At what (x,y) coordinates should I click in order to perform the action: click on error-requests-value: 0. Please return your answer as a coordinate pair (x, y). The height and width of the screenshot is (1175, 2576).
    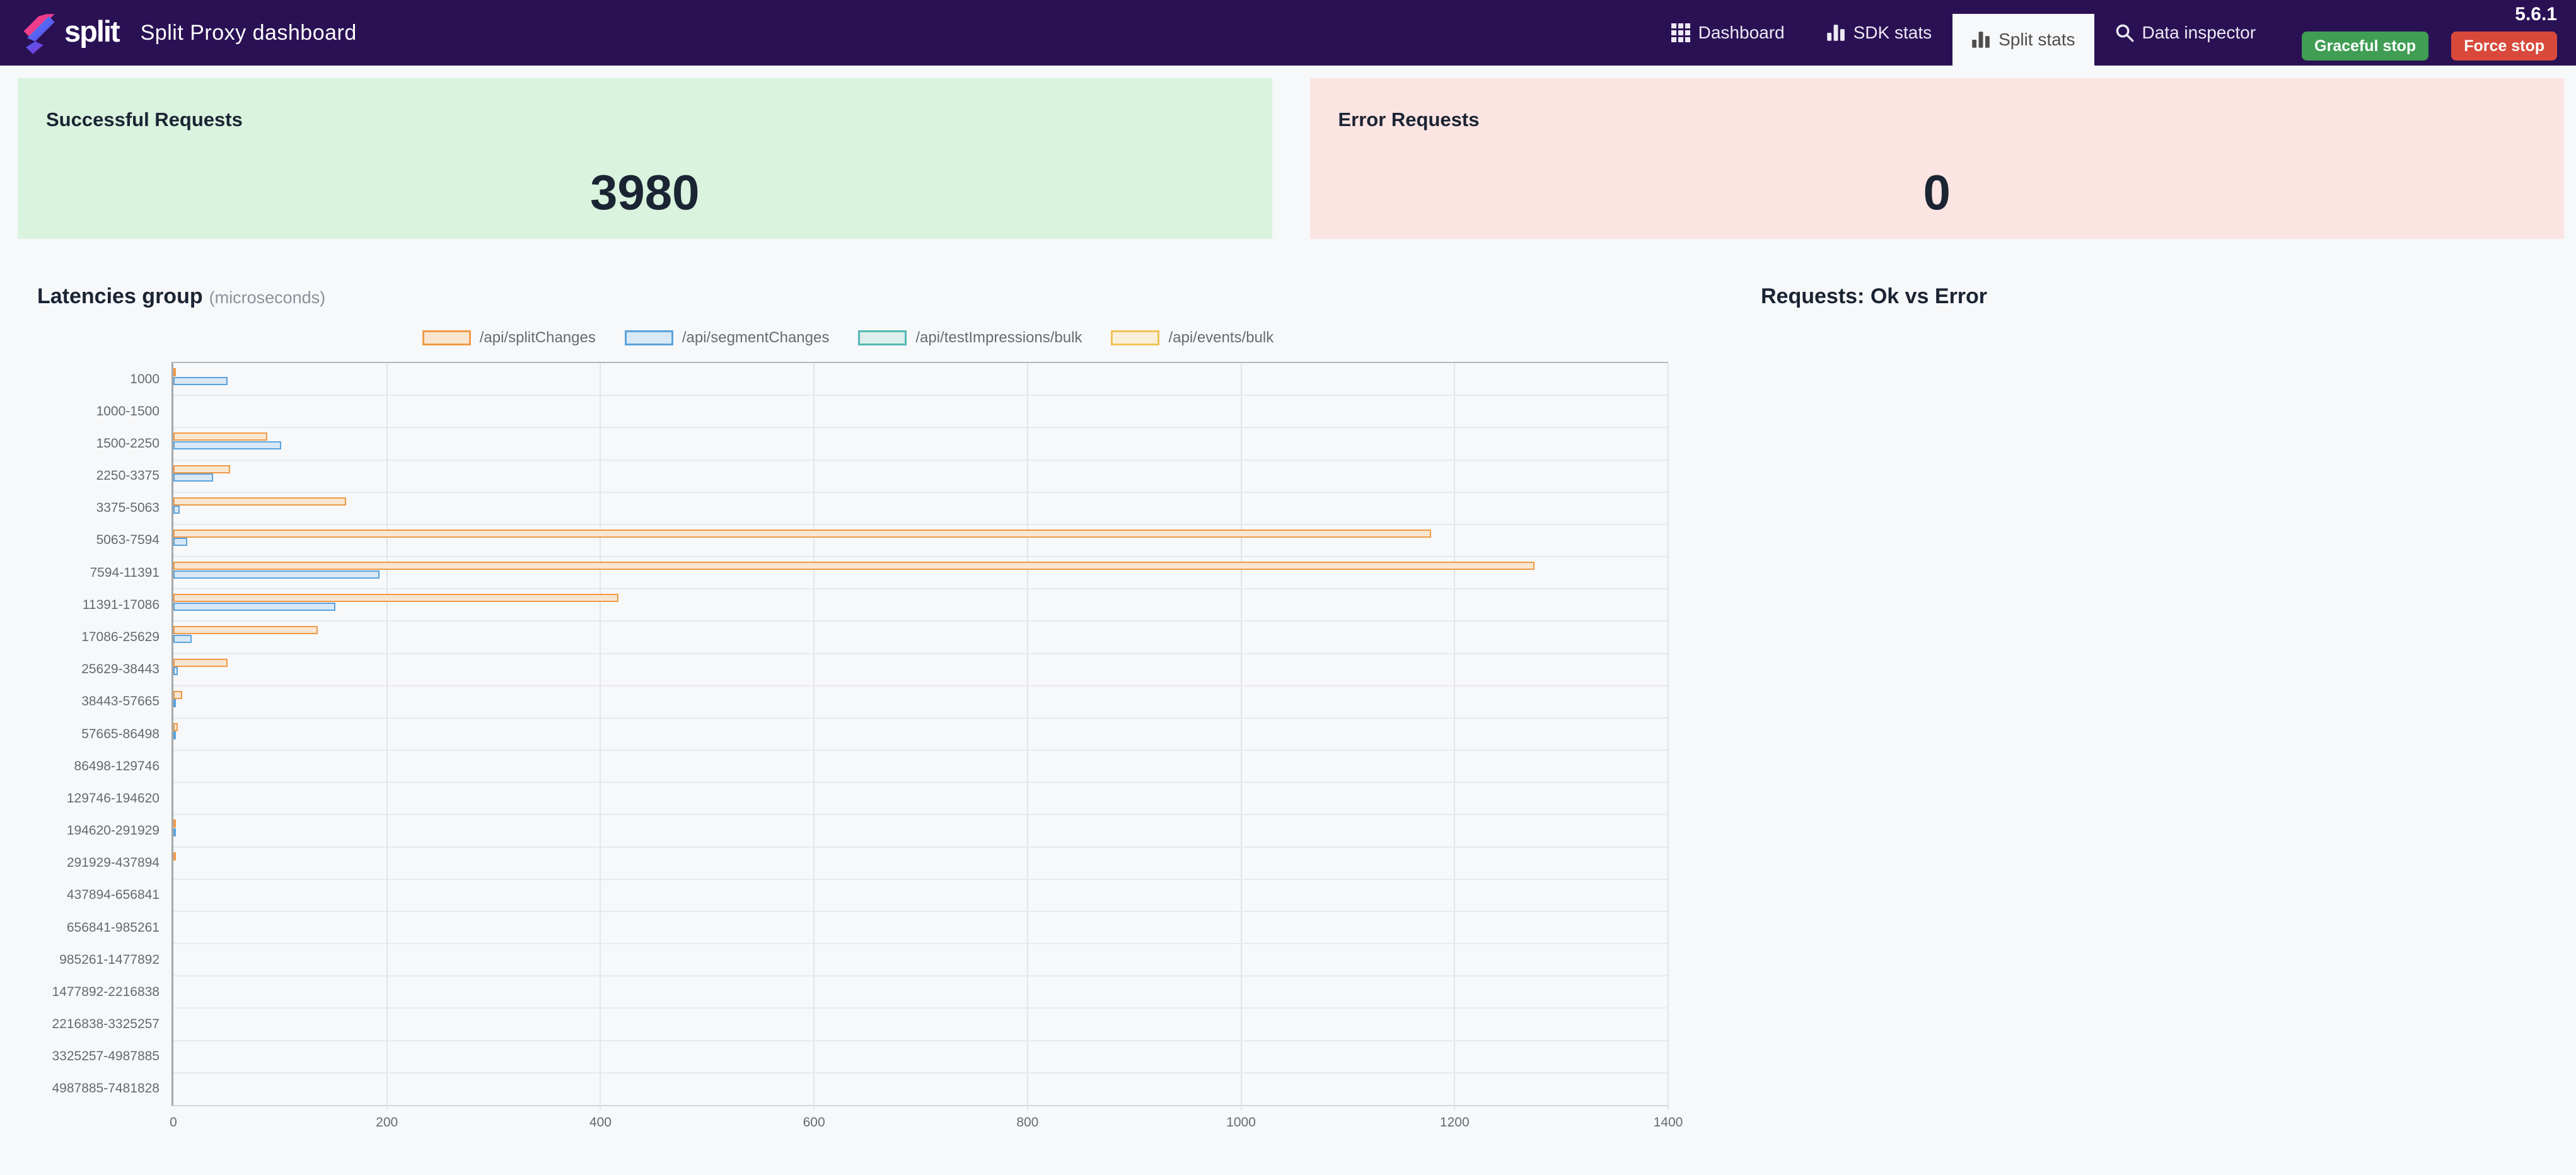
    Looking at the image, I should click on (1937, 192).